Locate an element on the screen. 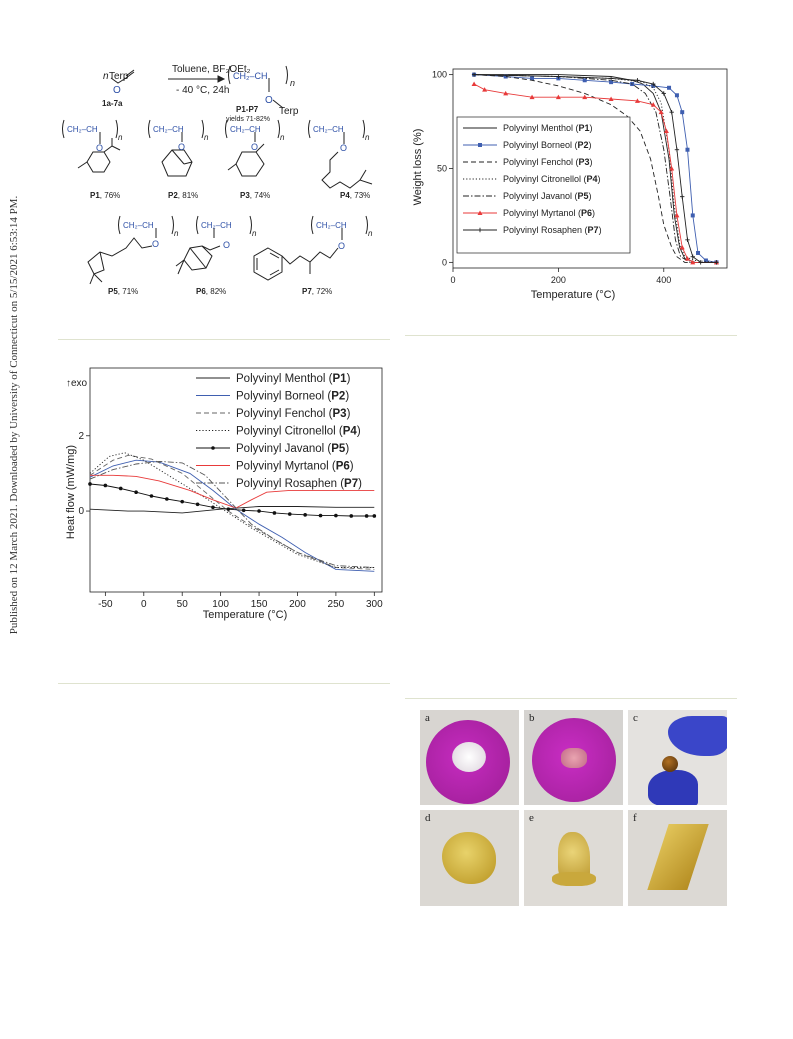 The height and width of the screenshot is (1039, 793). x-tick-label: 250 is located at coordinates (336, 604).